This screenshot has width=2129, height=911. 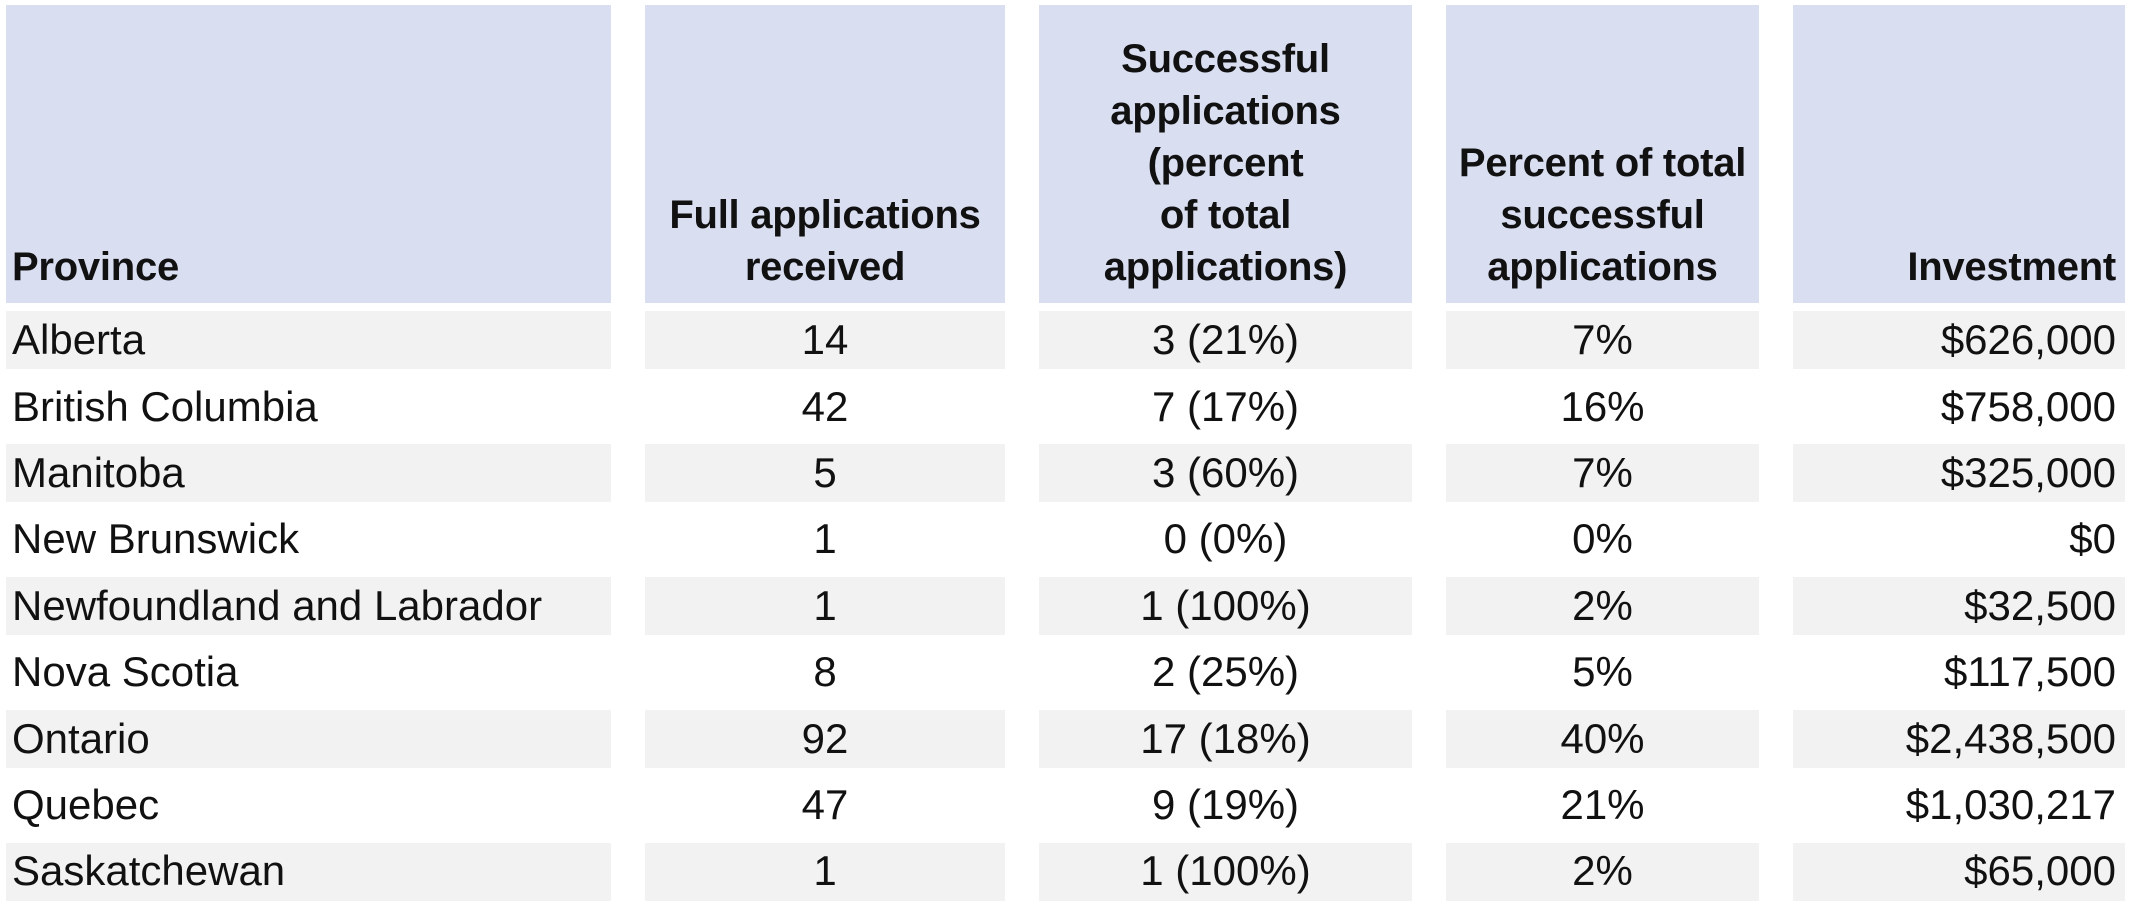 What do you see at coordinates (825, 805) in the screenshot?
I see `cell-full-applications: 47` at bounding box center [825, 805].